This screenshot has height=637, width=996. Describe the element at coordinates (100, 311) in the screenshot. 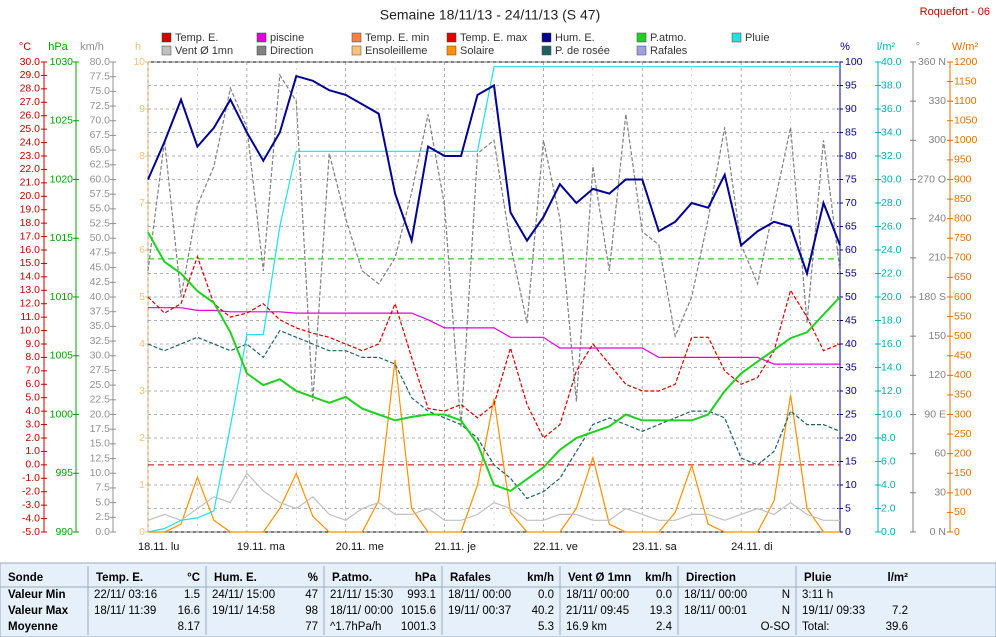

I see `tick-label: 37.5` at that location.